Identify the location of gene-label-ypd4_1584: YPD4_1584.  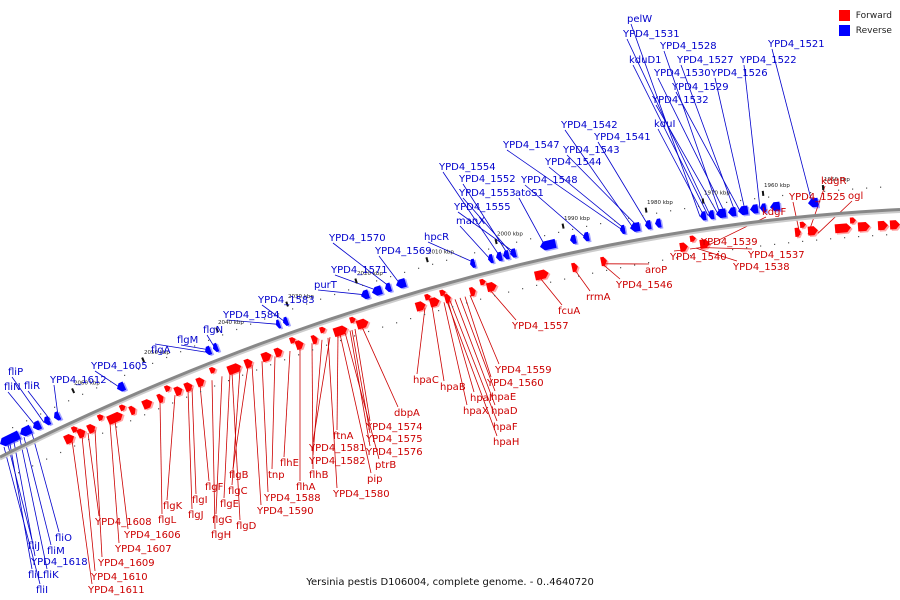
(251, 315).